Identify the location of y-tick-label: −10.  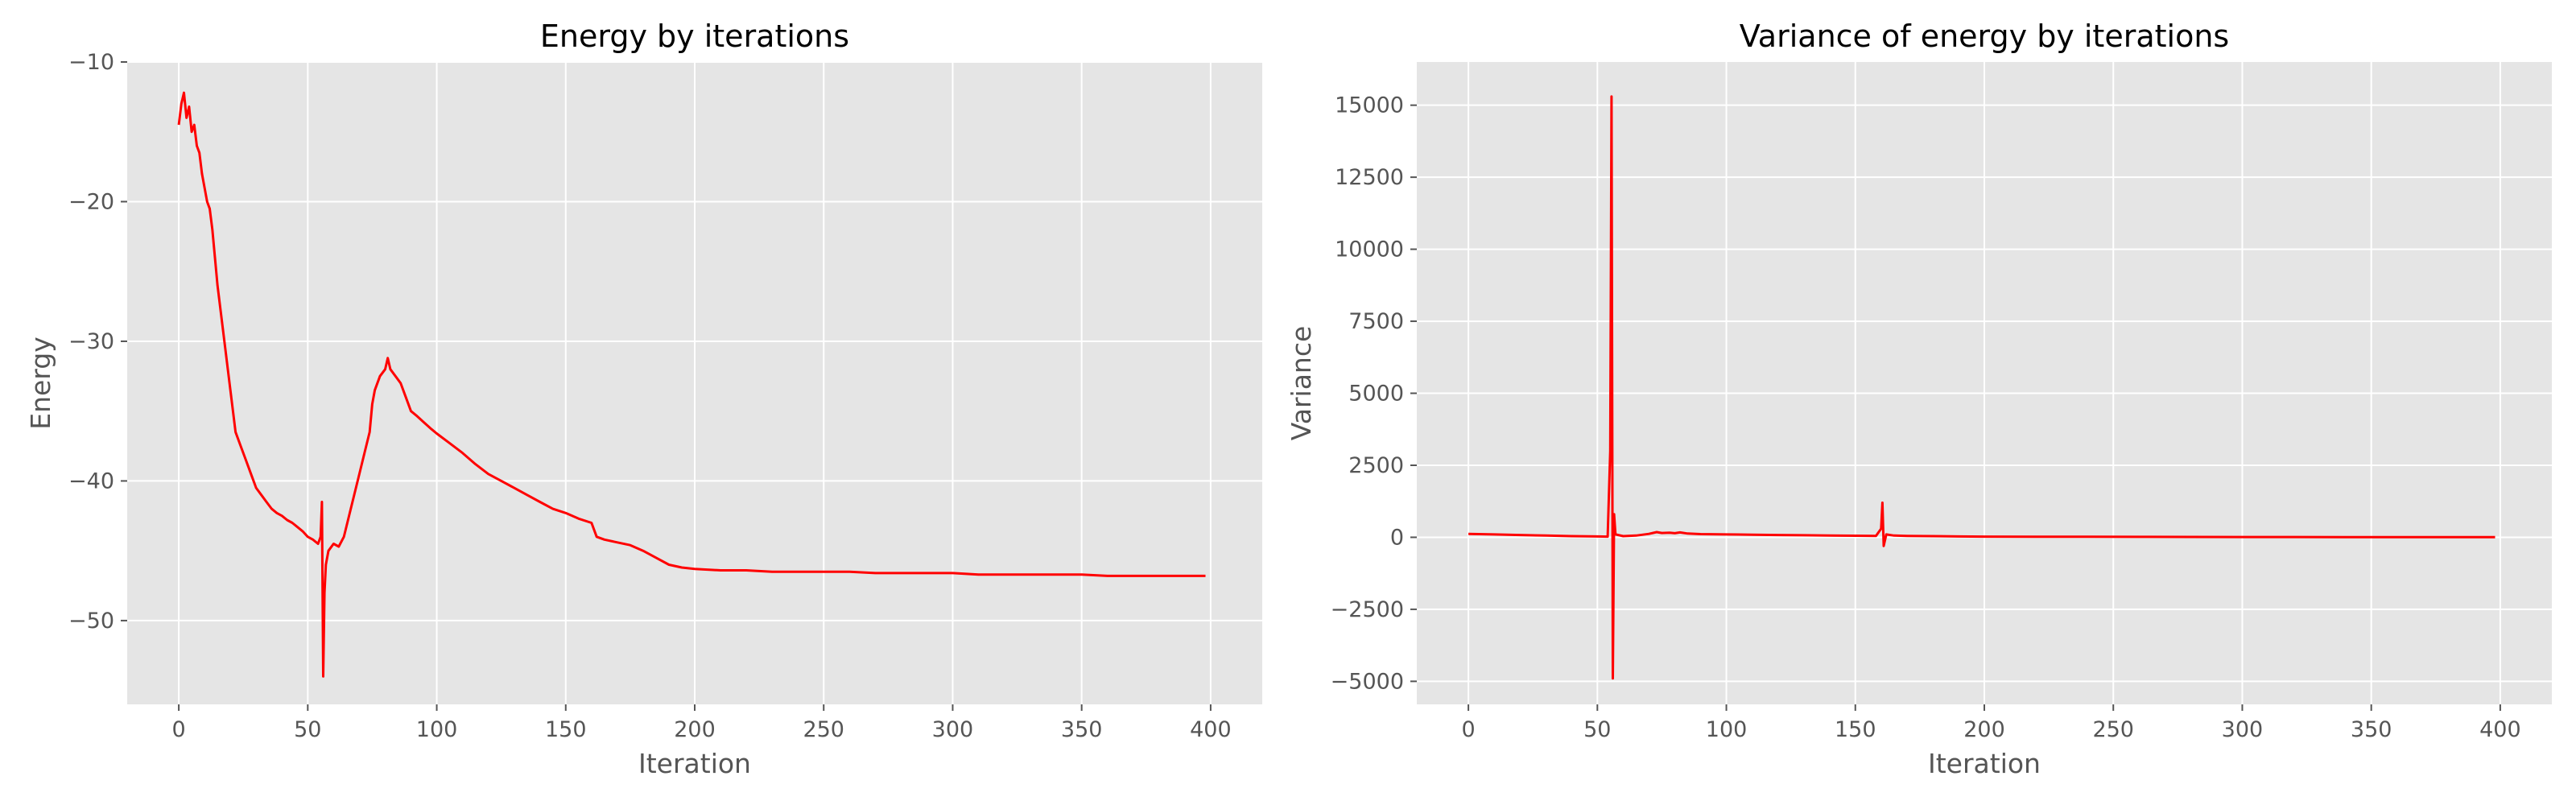
(91, 62).